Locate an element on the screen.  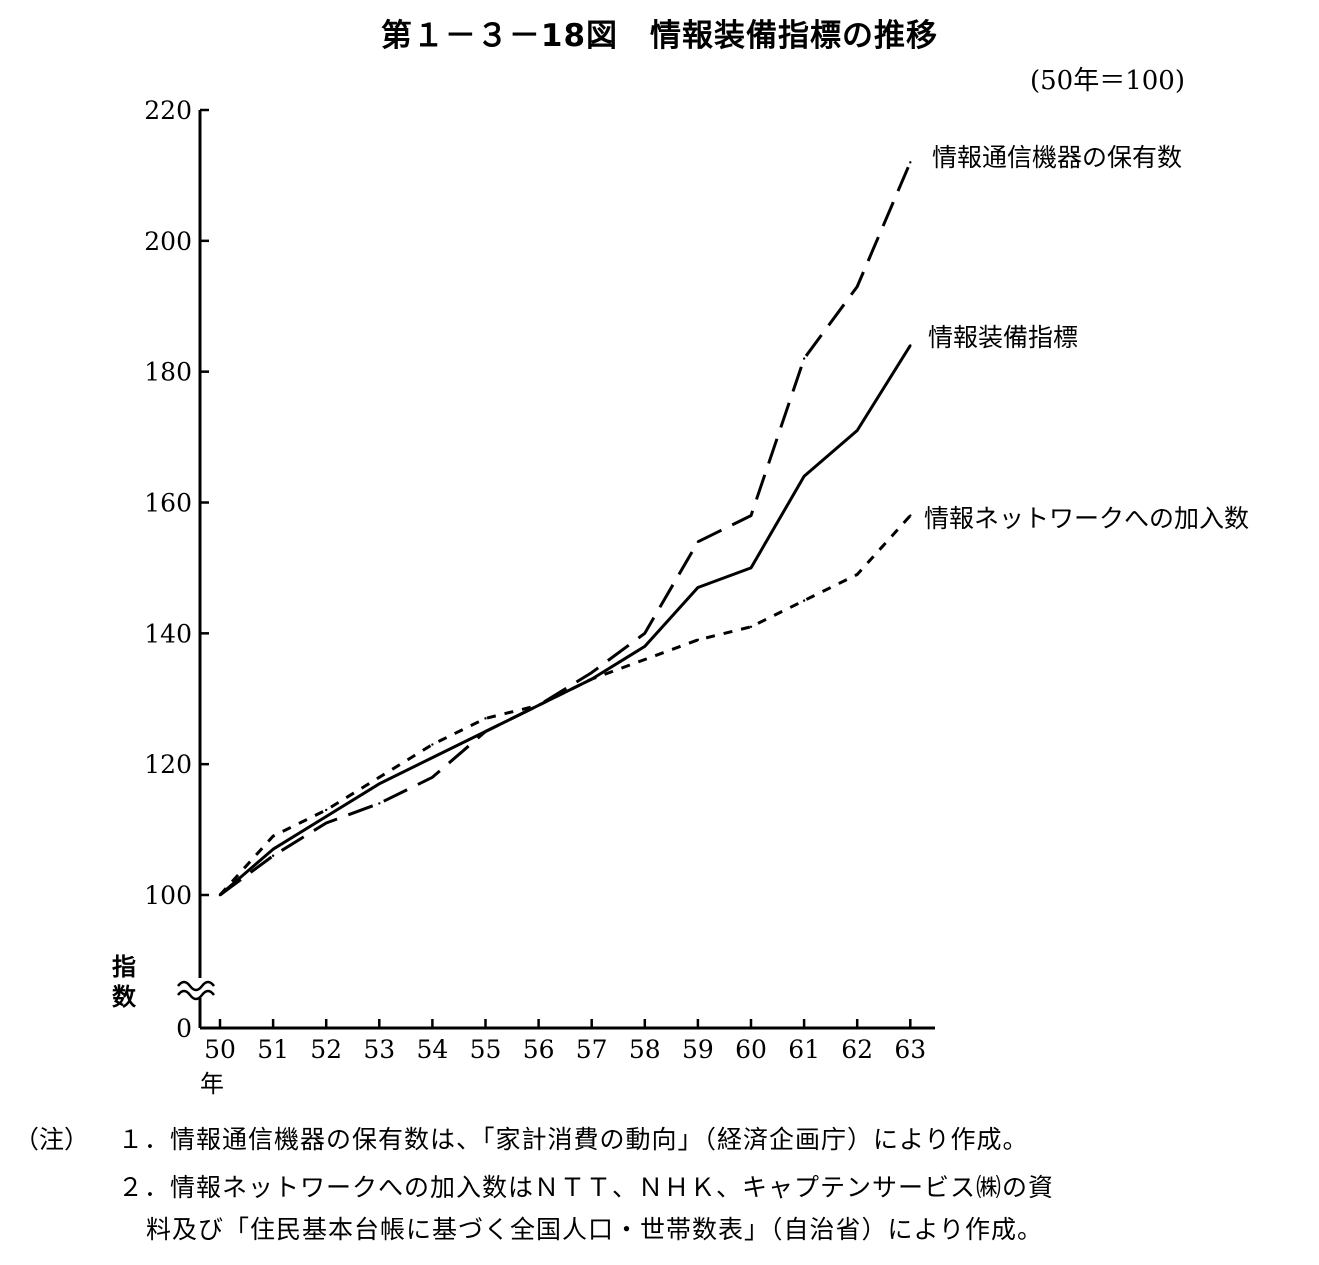
series-label: 情報装備指標 is located at coordinates (1003, 337).